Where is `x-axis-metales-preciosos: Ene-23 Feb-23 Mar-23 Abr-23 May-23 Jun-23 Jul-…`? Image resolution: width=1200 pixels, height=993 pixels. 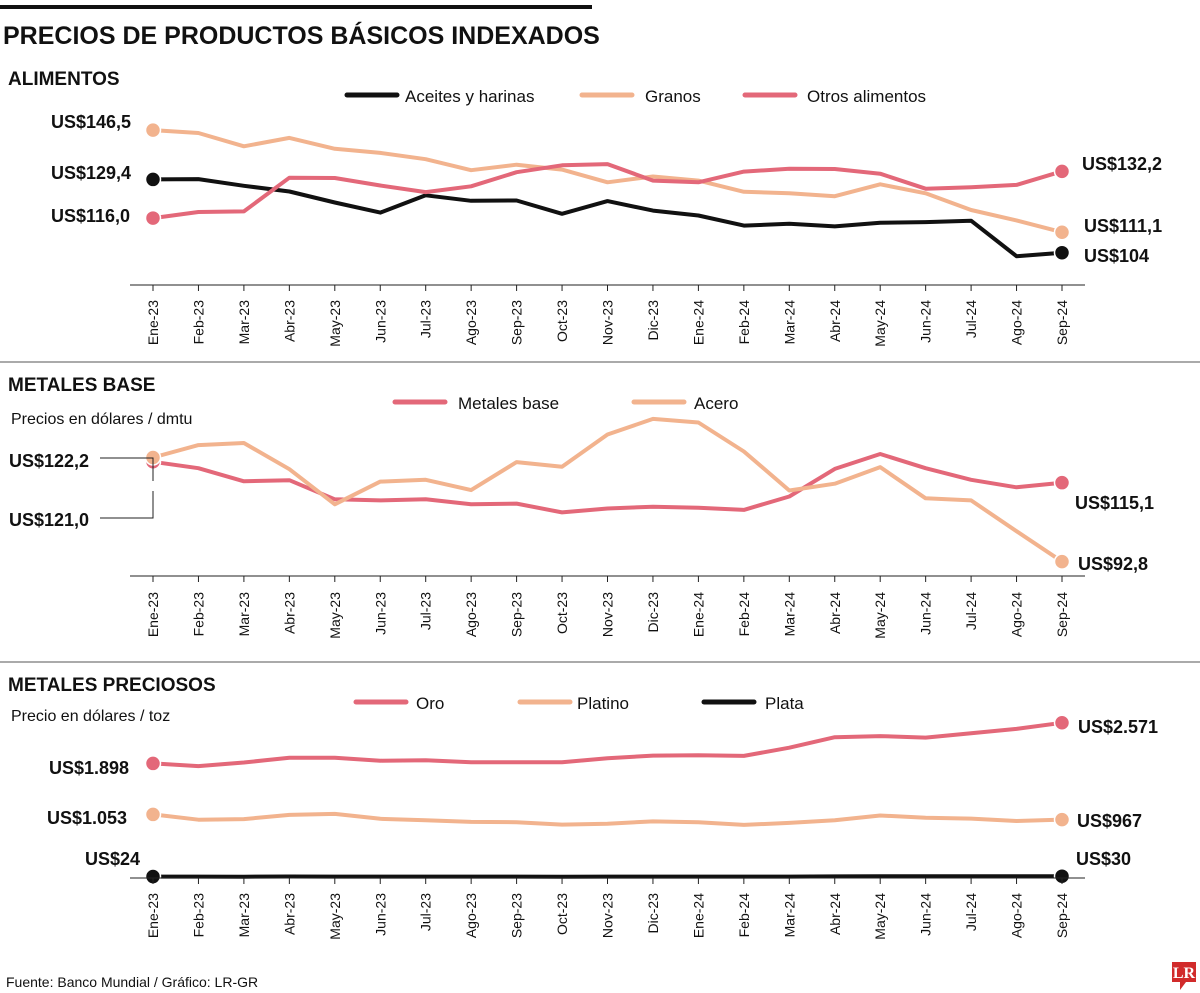
x-axis-metales-preciosos: Ene-23 Feb-23 Mar-23 Abr-23 May-23 Jun-23 Jul-… is located at coordinates (607, 908).